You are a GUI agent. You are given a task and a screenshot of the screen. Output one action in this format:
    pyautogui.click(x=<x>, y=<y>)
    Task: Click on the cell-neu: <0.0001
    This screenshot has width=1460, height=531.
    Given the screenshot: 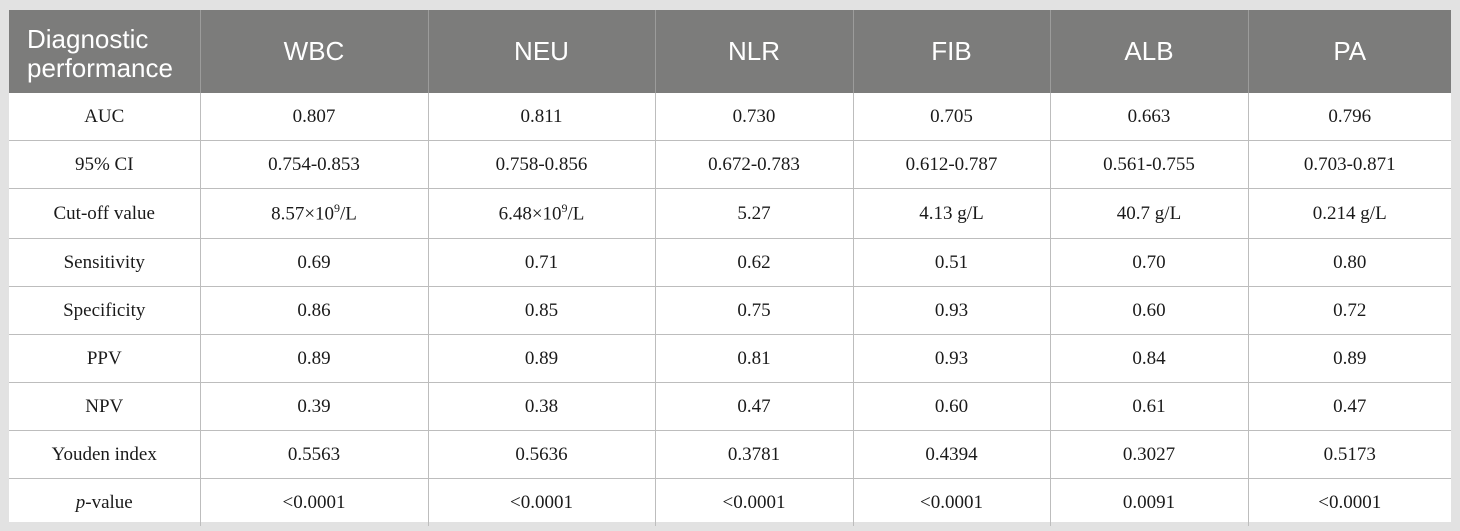 What is the action you would take?
    pyautogui.click(x=541, y=502)
    